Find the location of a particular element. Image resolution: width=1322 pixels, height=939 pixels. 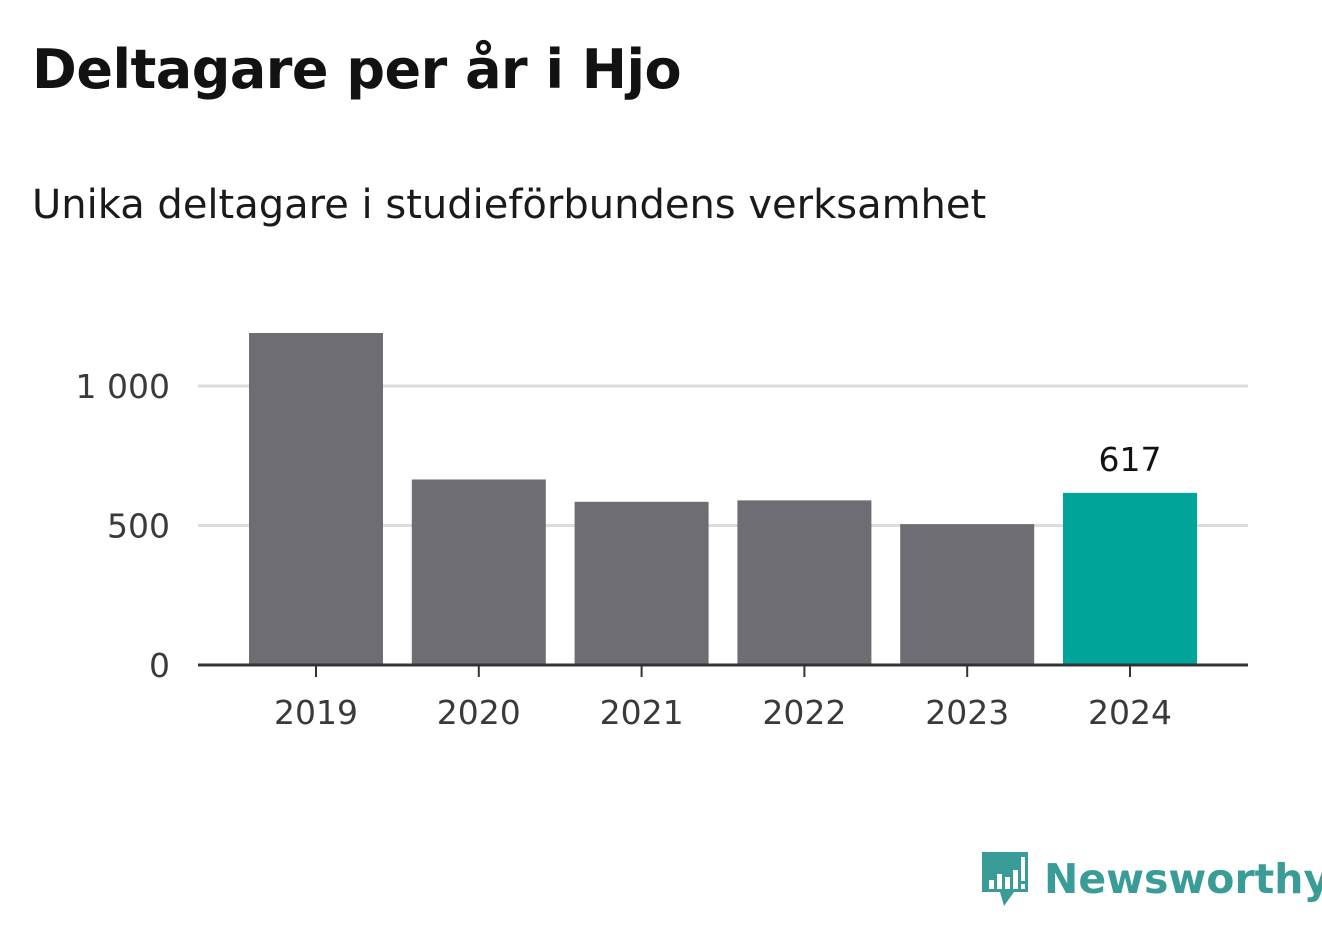

bar-2024 is located at coordinates (1130, 578).